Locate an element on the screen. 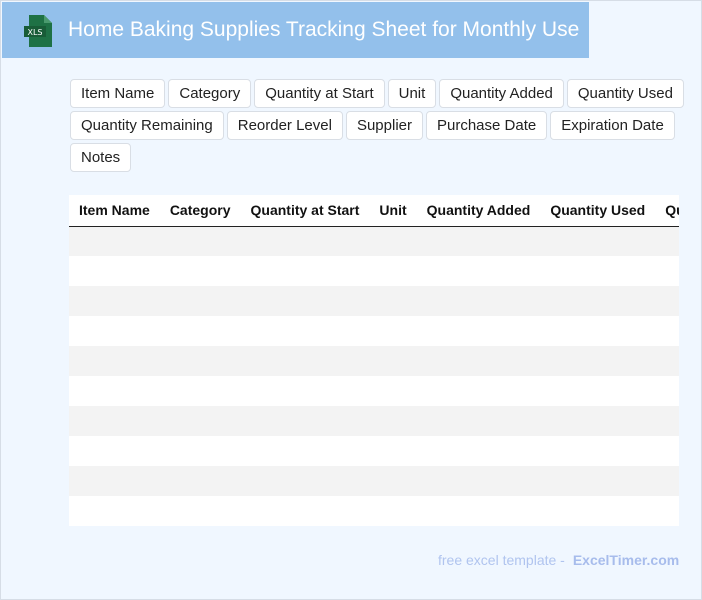  column-chip: Notes is located at coordinates (101, 157).